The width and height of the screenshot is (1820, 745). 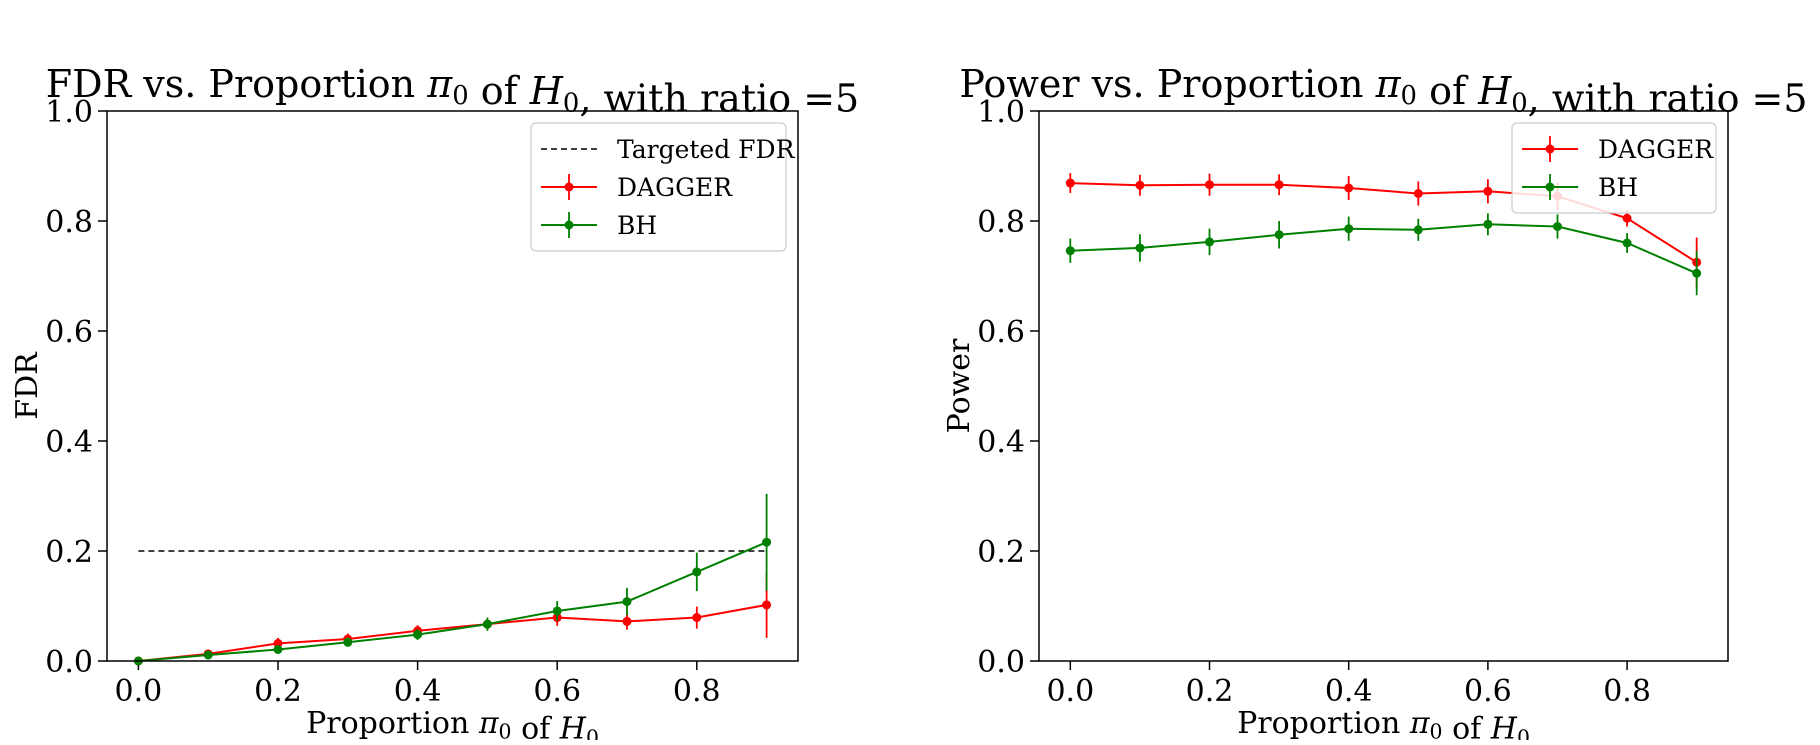 I want to click on legend: Targeted FDR DAGGER BH, so click(x=663, y=187).